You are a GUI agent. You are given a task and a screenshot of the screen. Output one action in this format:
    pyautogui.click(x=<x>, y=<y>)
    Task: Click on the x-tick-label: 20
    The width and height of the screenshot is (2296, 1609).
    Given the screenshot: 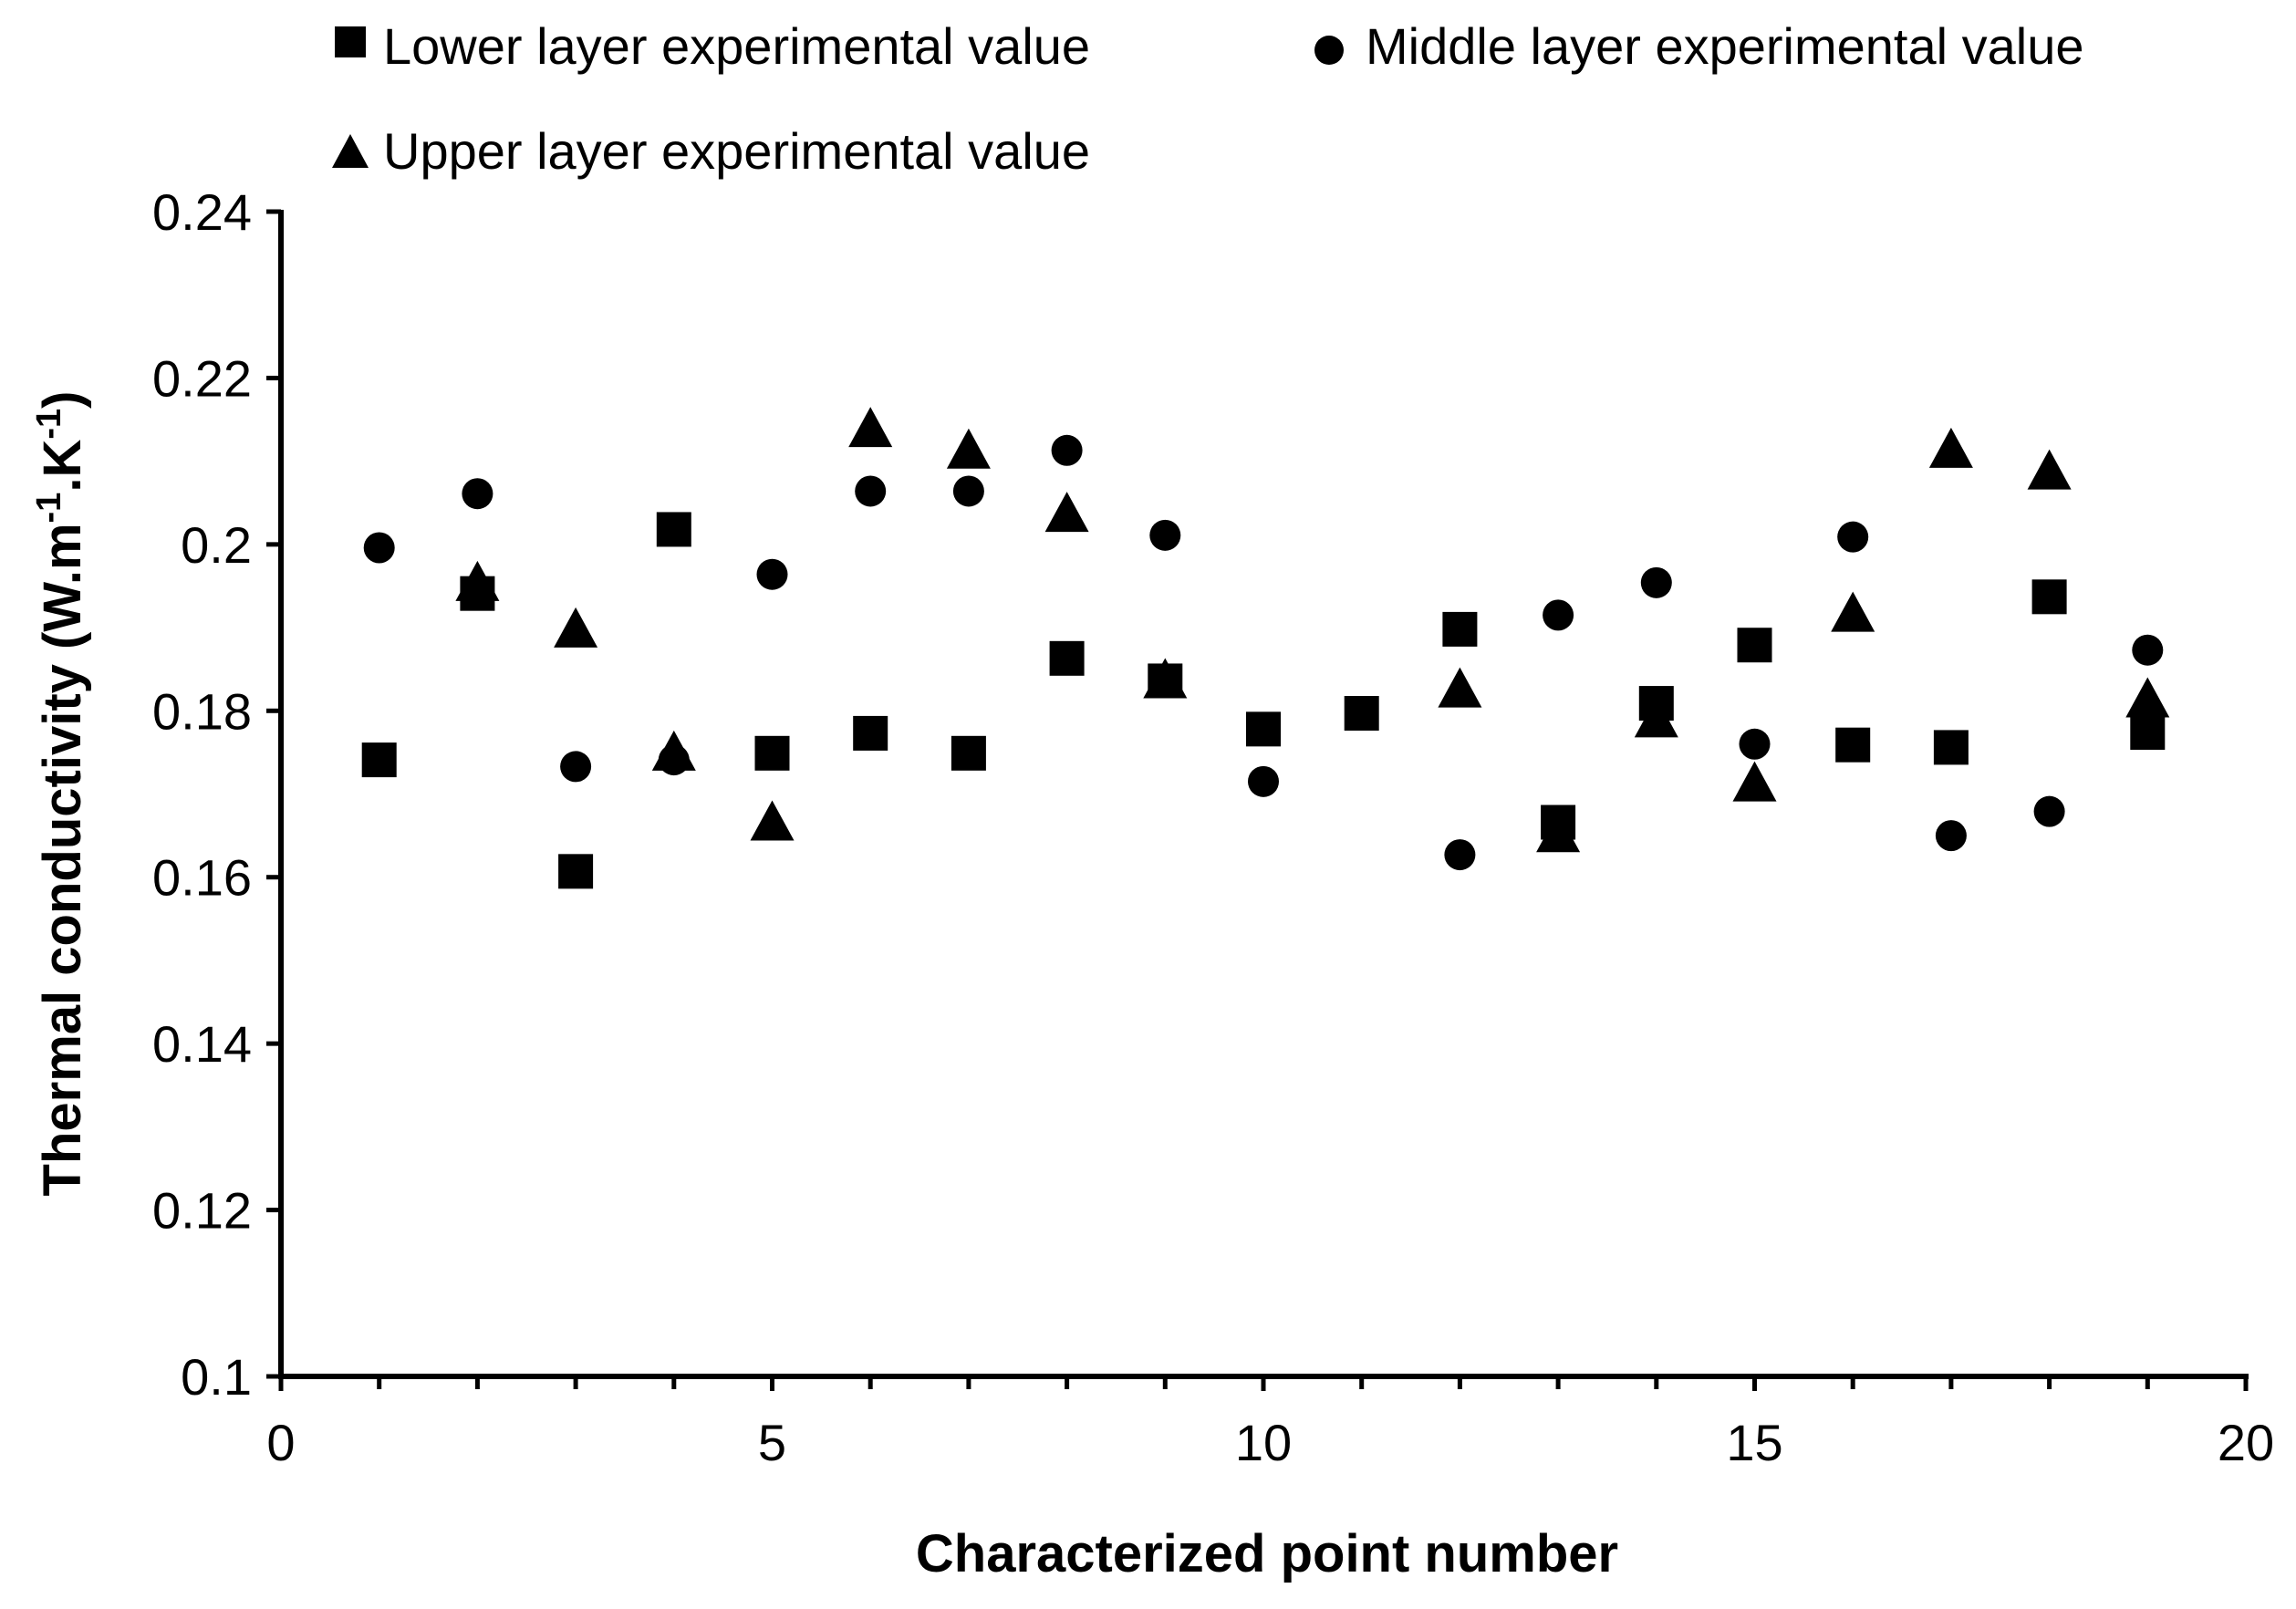 What is the action you would take?
    pyautogui.click(x=2246, y=1442)
    